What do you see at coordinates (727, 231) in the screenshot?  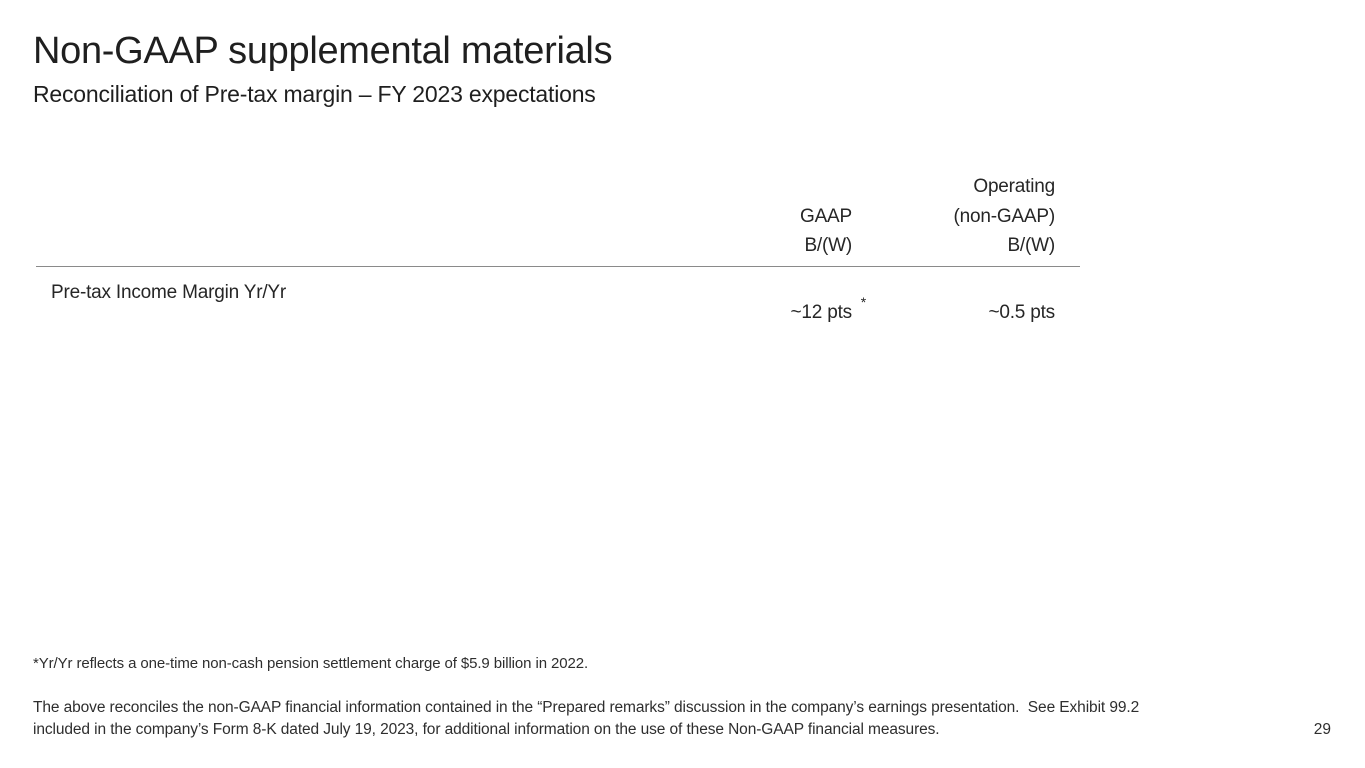 I see `column-header-gaap: GAAP B/(W)` at bounding box center [727, 231].